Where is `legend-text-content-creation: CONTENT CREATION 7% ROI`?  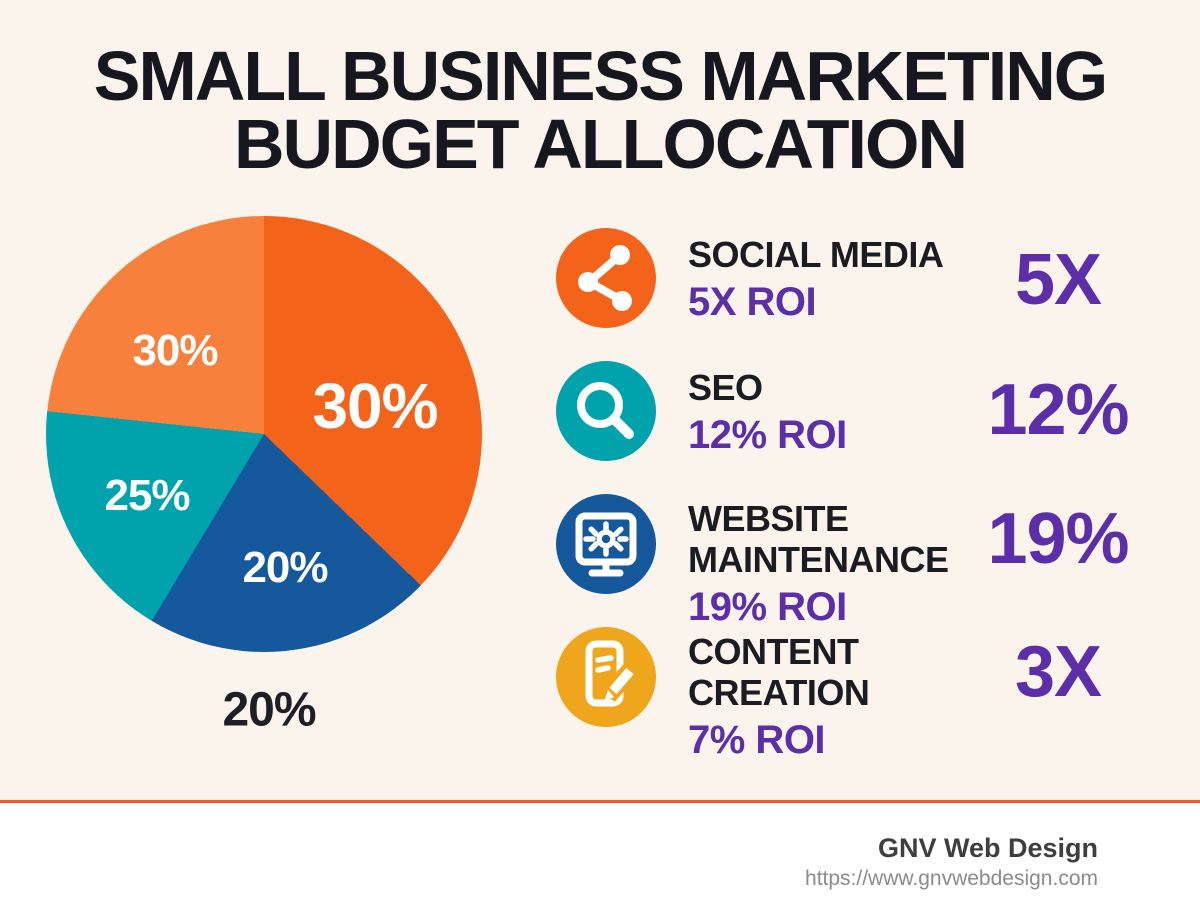
legend-text-content-creation: CONTENT CREATION 7% ROI is located at coordinates (832, 695).